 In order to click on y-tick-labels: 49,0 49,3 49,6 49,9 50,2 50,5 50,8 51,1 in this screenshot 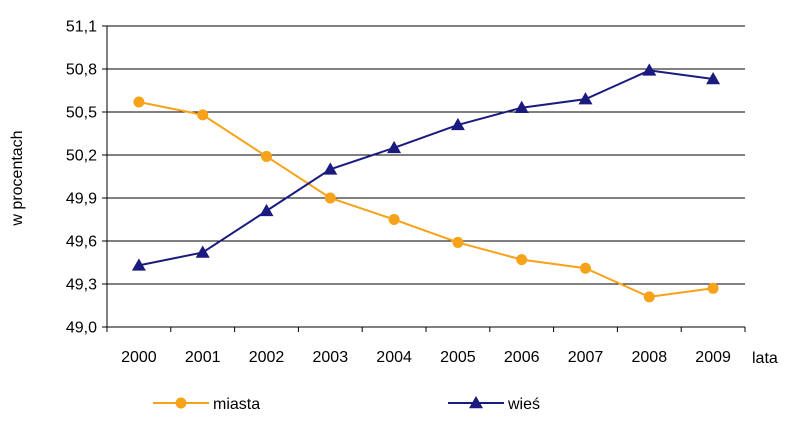, I will do `click(81, 178)`.